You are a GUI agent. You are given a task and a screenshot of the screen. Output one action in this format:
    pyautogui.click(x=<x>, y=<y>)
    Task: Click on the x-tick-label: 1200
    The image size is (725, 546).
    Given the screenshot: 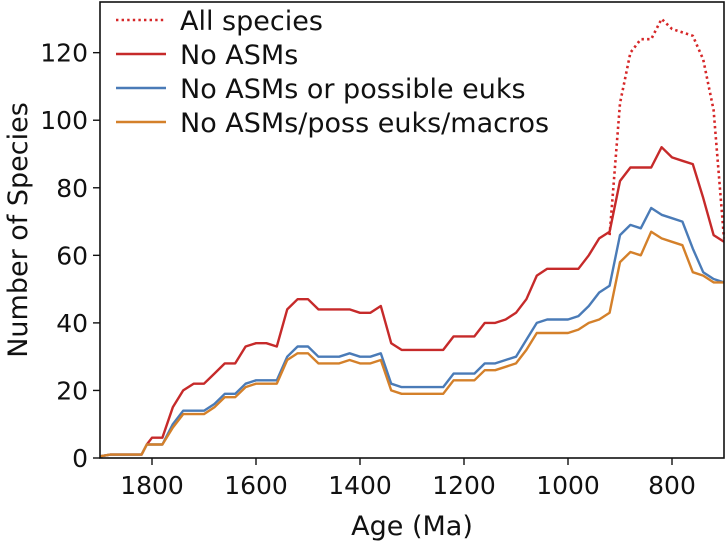 What is the action you would take?
    pyautogui.click(x=464, y=485)
    